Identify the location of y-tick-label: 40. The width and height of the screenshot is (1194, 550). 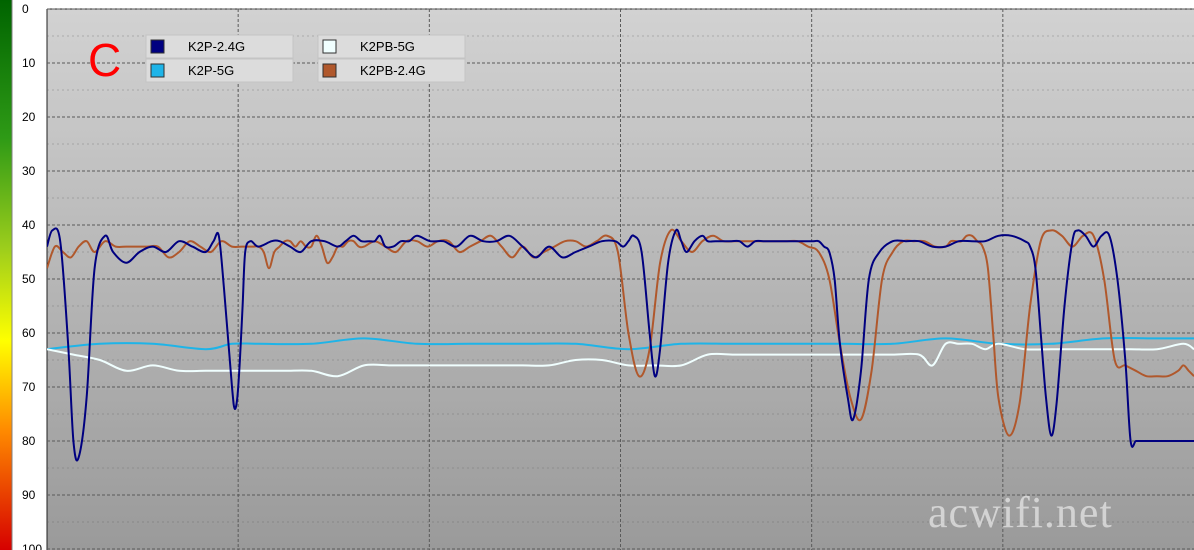
(29, 225).